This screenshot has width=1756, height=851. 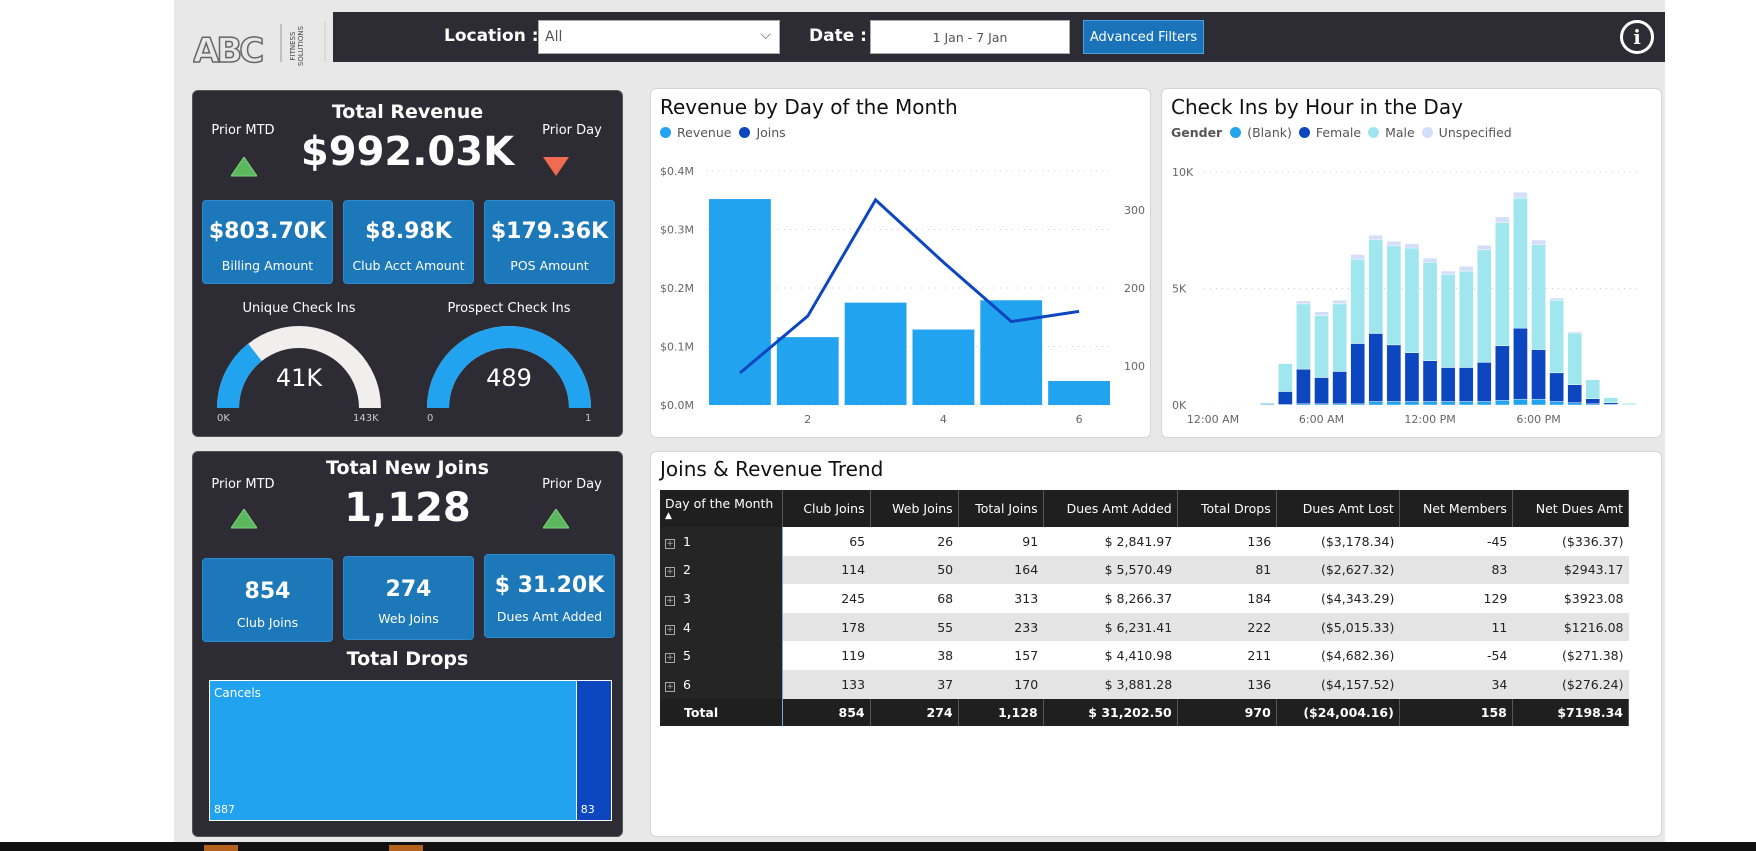 I want to click on prior-day-label: Prior Day, so click(x=572, y=130).